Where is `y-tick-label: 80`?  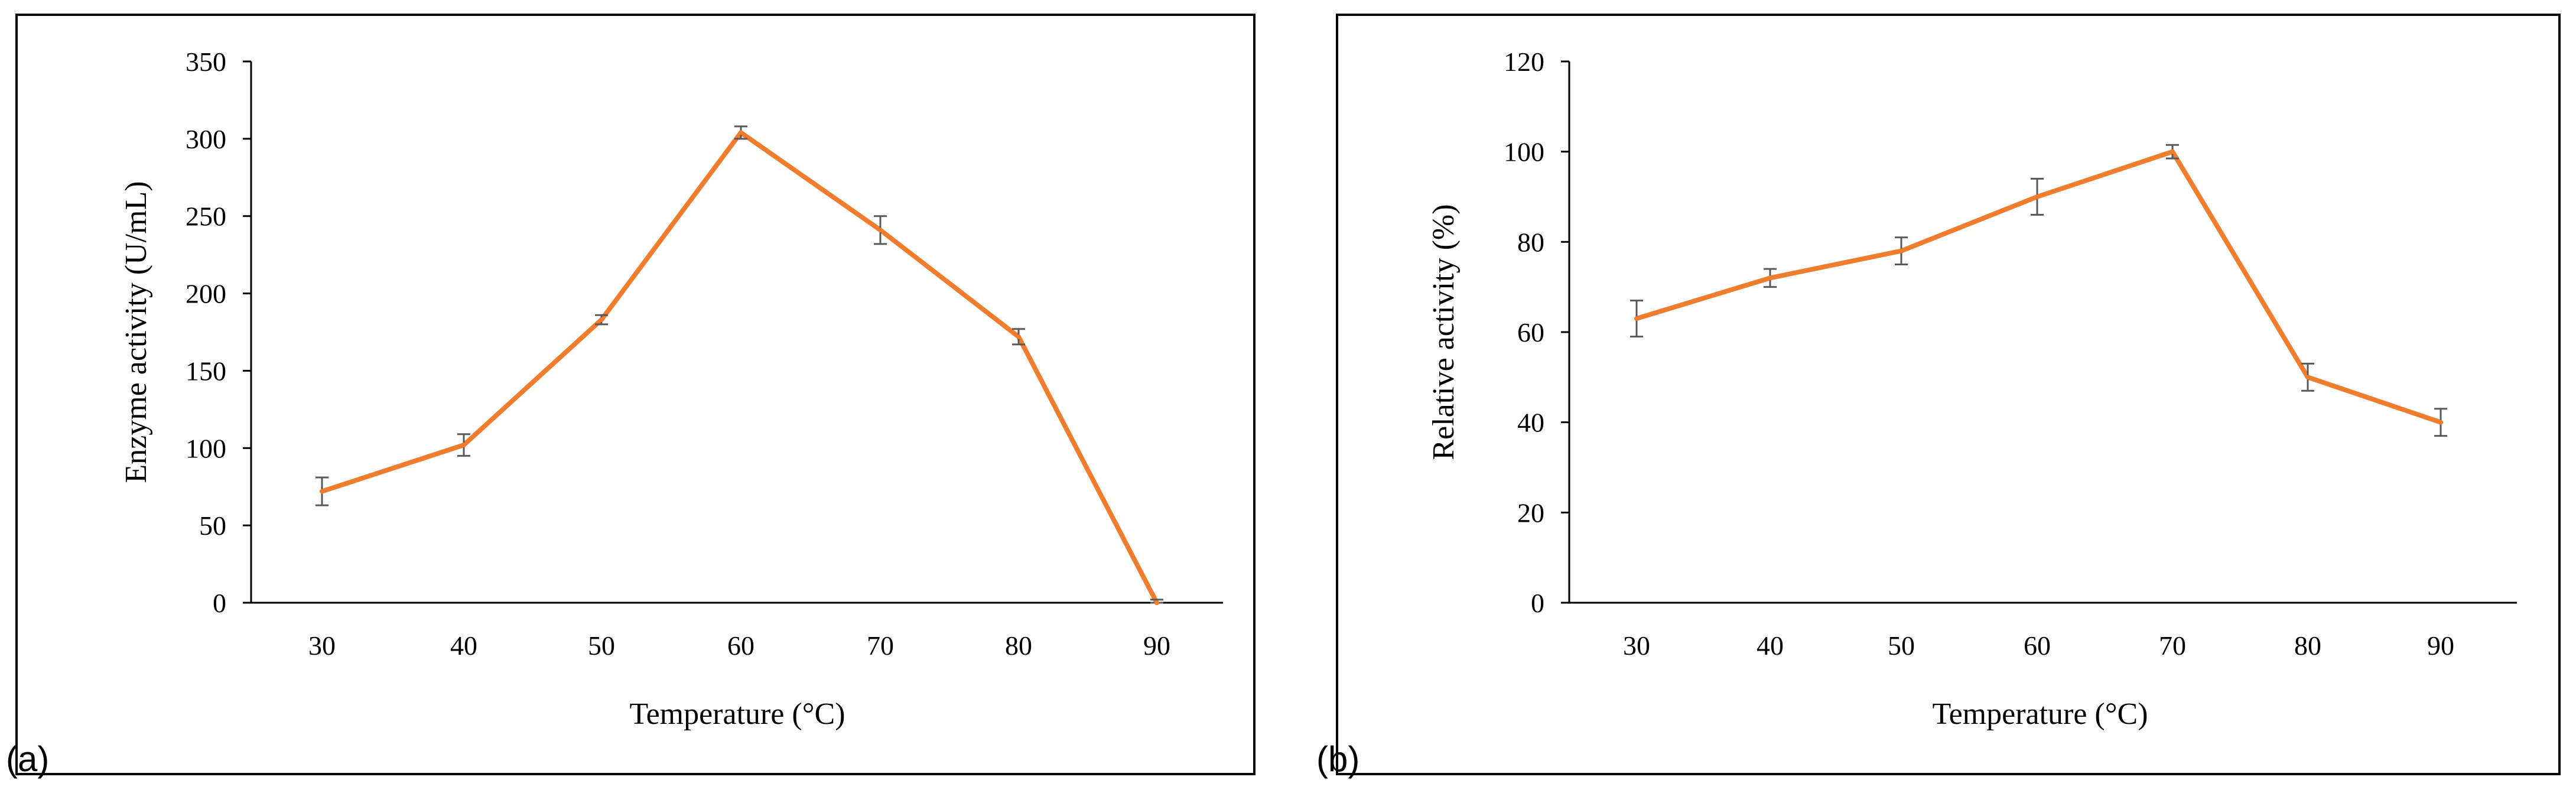 y-tick-label: 80 is located at coordinates (1530, 242).